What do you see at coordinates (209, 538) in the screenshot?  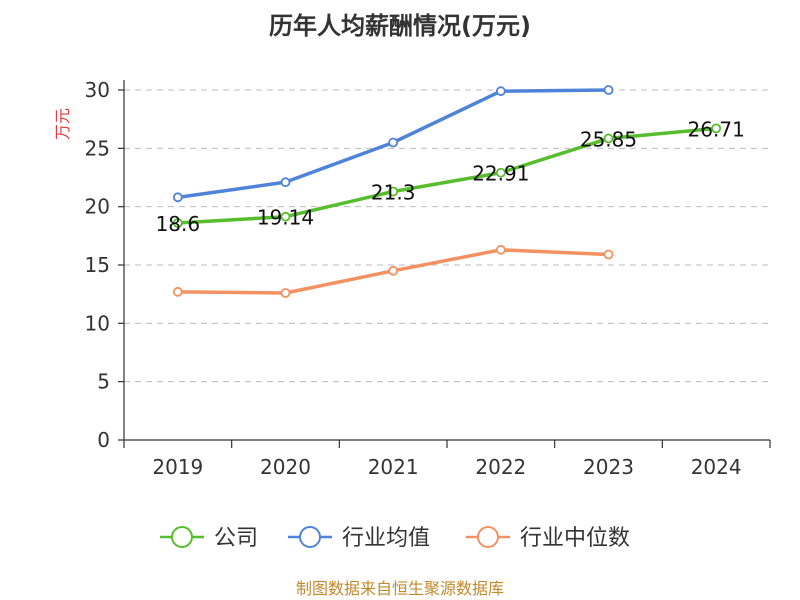 I see `legend-item-0: 公司` at bounding box center [209, 538].